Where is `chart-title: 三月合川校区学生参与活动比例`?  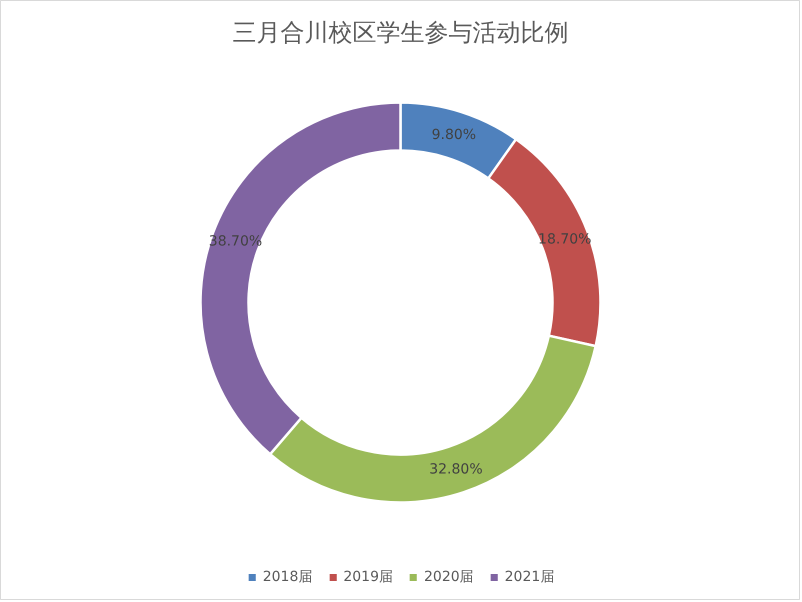 chart-title: 三月合川校区学生参与活动比例 is located at coordinates (400, 32).